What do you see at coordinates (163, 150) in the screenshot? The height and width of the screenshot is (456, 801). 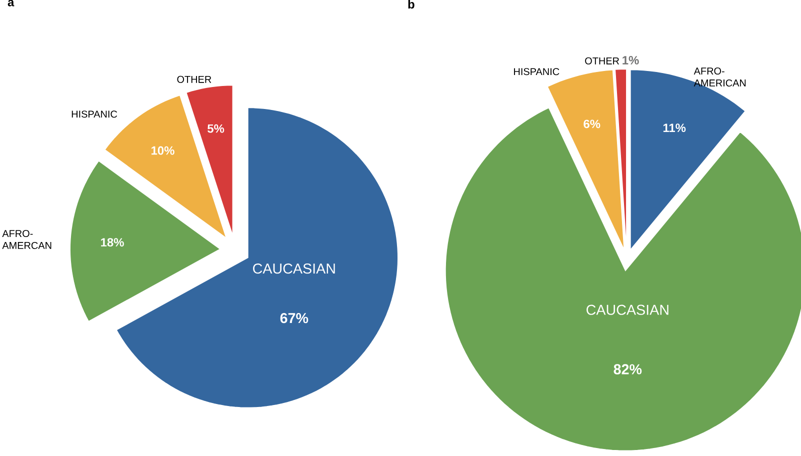 I see `data-label: 10%` at bounding box center [163, 150].